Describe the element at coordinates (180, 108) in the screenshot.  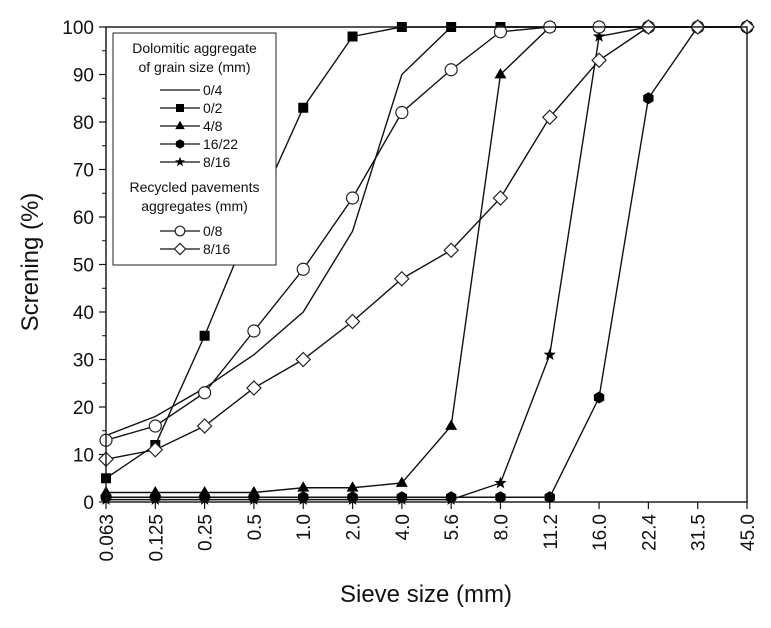
I see `legend-marker-0-2-g1` at that location.